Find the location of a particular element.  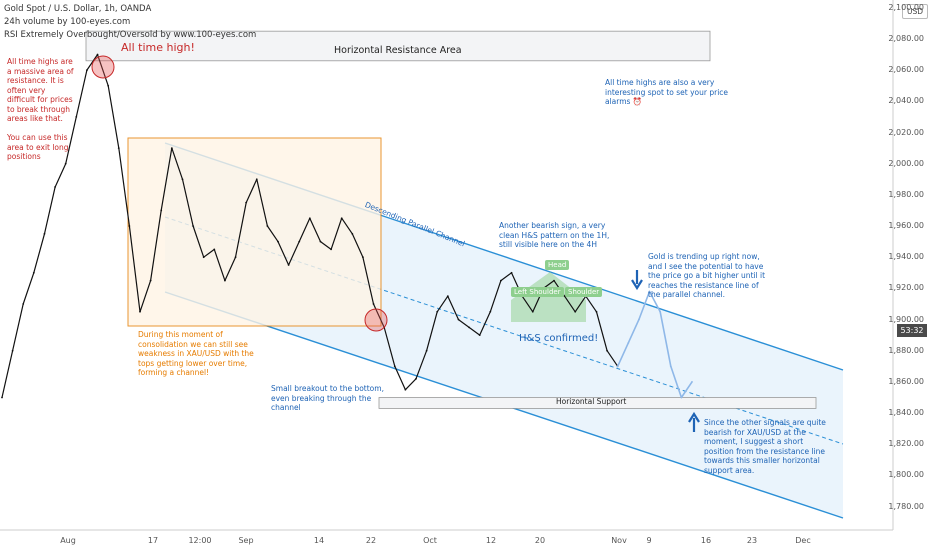

x-tick-label: 12:00 is located at coordinates (200, 540).